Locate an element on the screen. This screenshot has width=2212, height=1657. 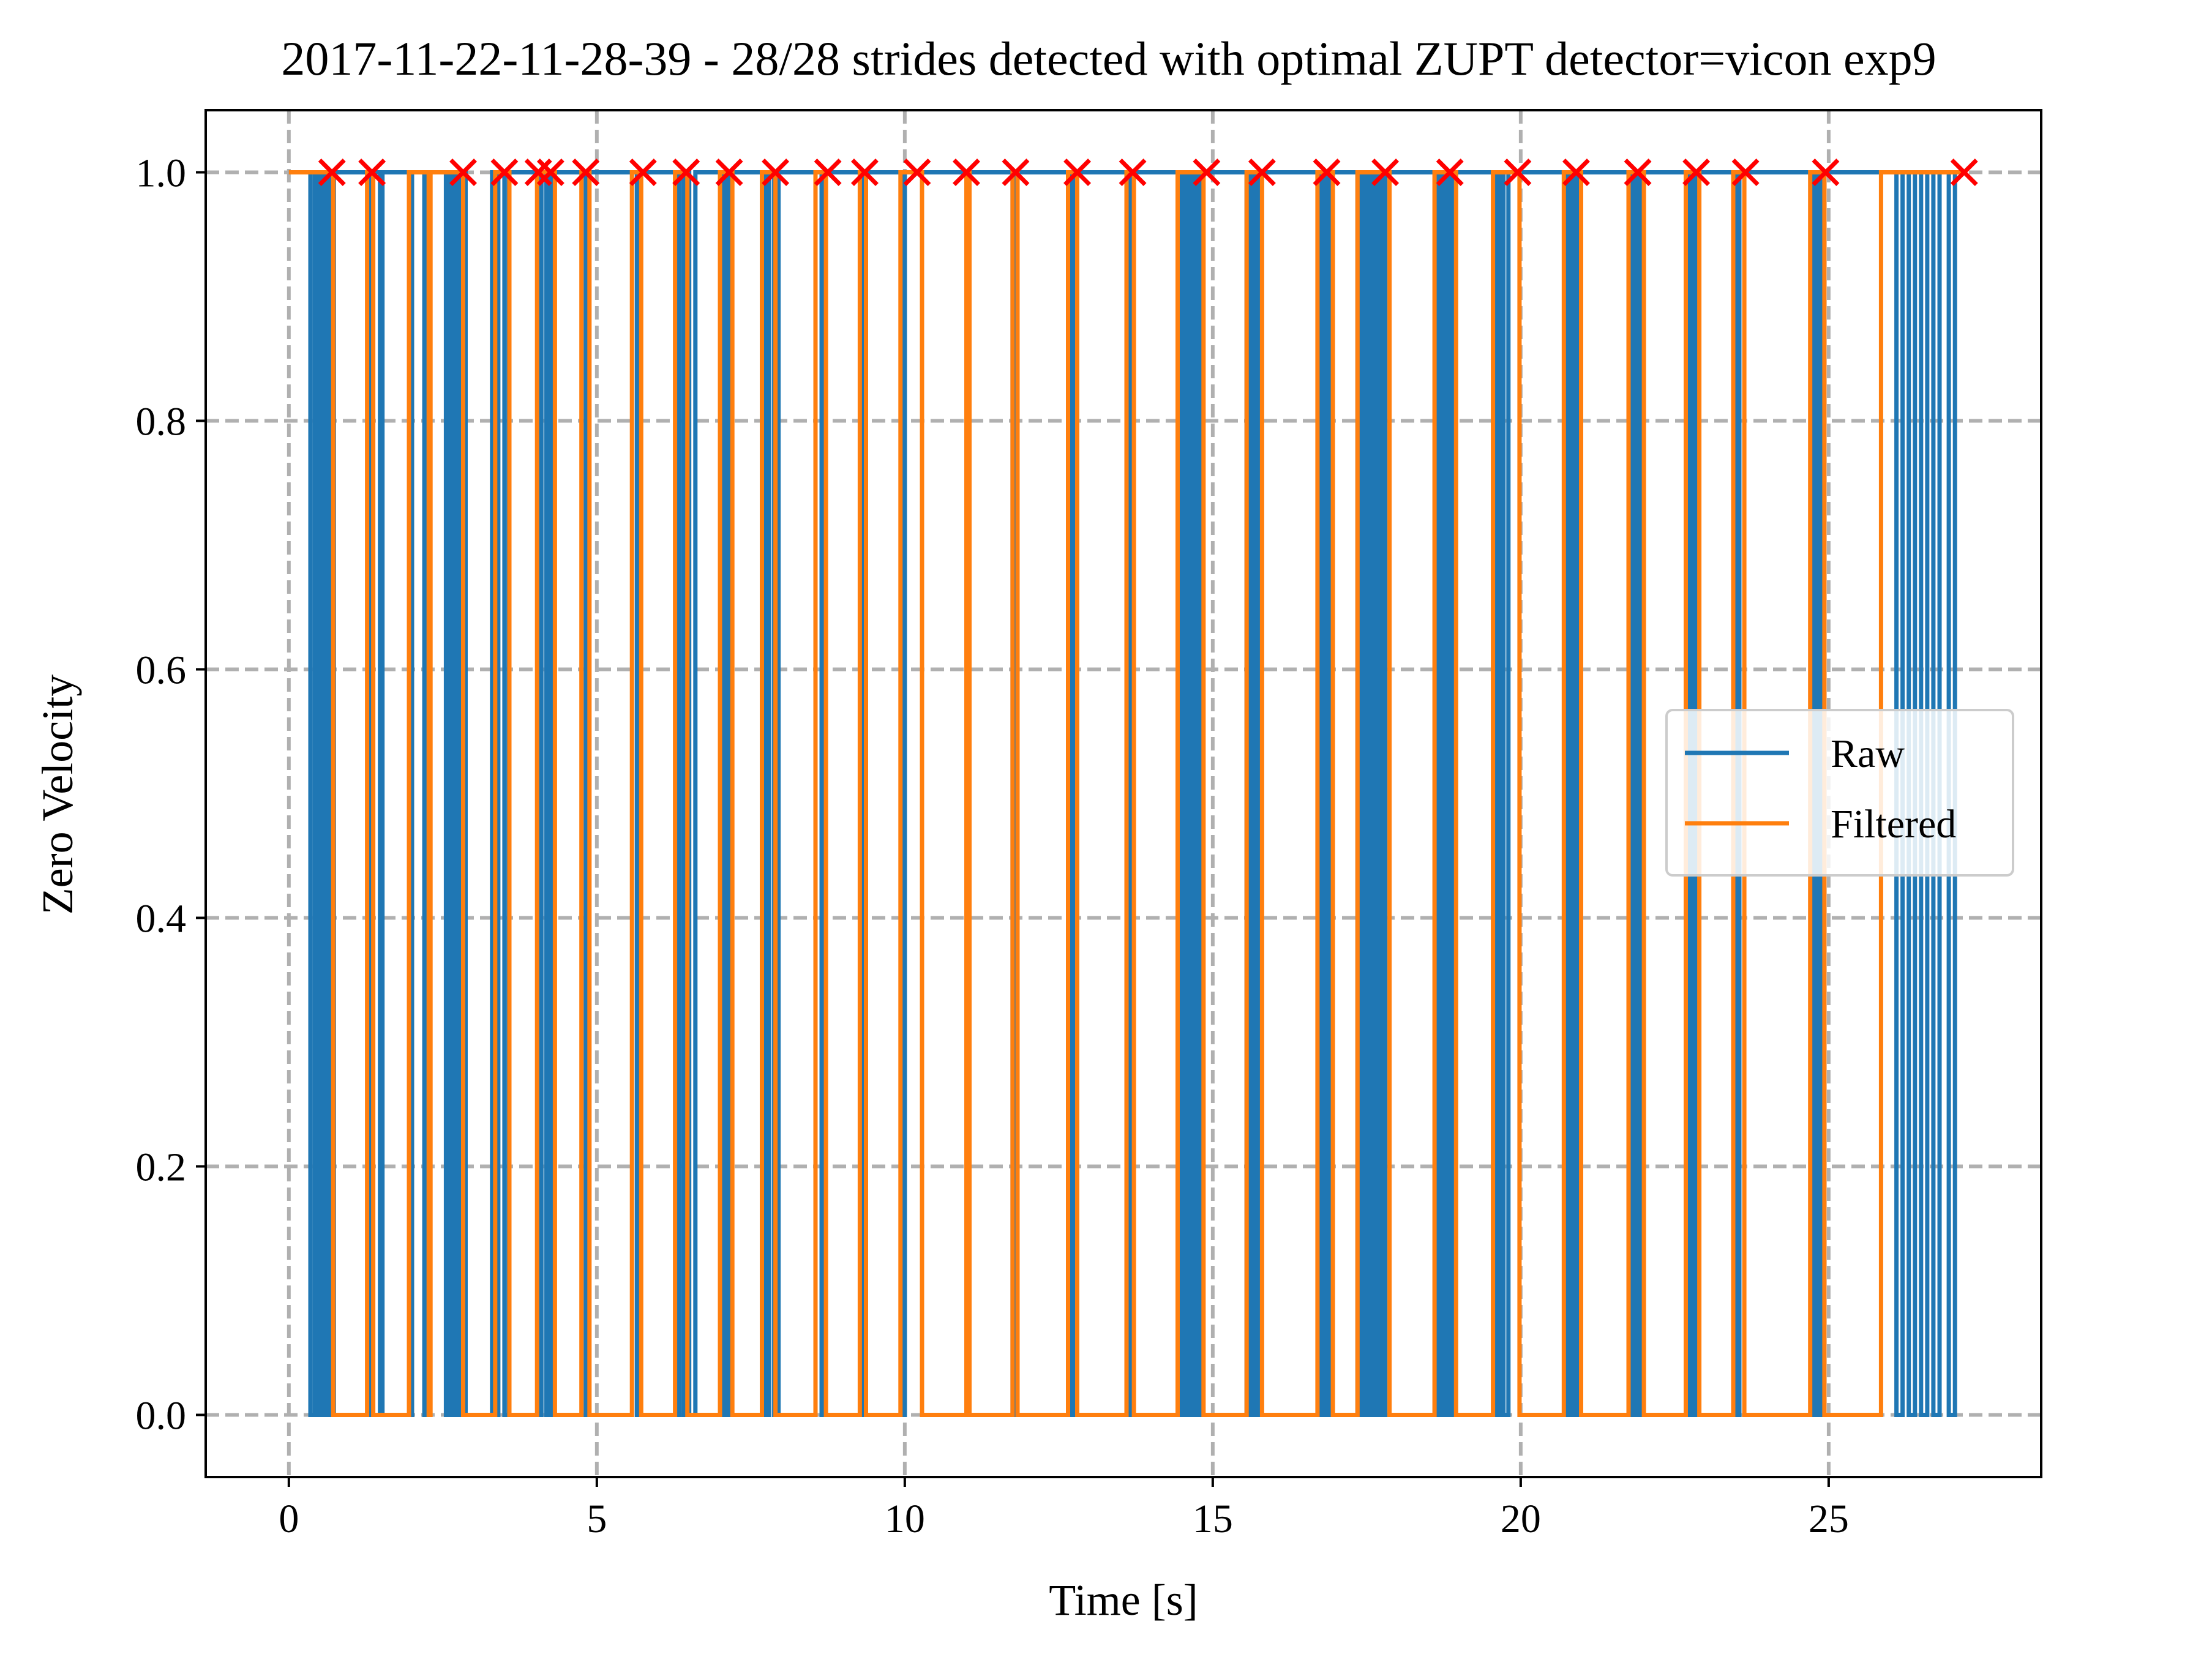
y-tick-label: 0.8 is located at coordinates (162, 422).